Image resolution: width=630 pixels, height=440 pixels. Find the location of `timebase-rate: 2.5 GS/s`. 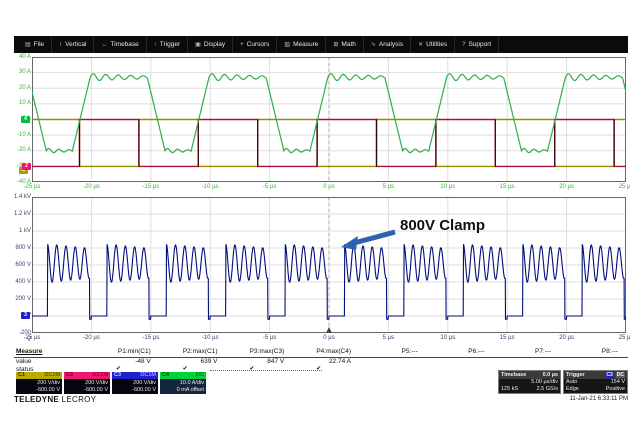

timebase-rate: 2.5 GS/s is located at coordinates (547, 389).